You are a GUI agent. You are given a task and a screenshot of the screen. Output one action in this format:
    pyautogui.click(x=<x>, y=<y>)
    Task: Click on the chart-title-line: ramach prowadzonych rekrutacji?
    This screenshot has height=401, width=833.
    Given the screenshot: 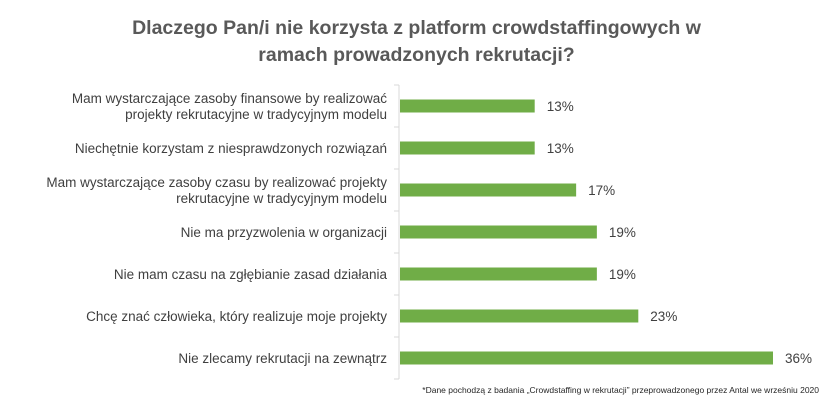 What is the action you would take?
    pyautogui.click(x=416, y=55)
    